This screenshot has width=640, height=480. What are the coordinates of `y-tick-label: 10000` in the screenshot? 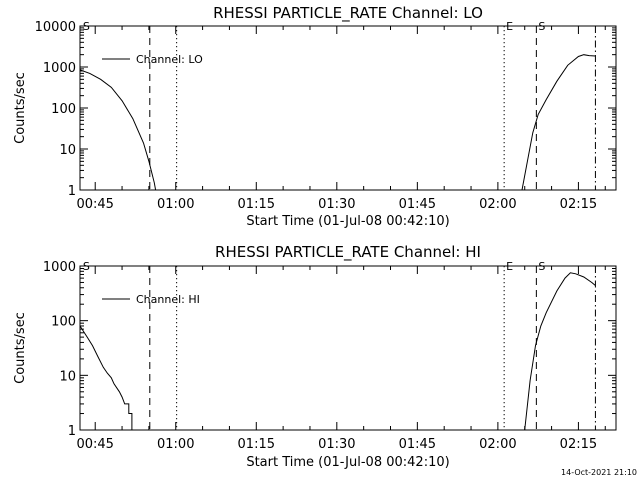 It's located at (55, 27).